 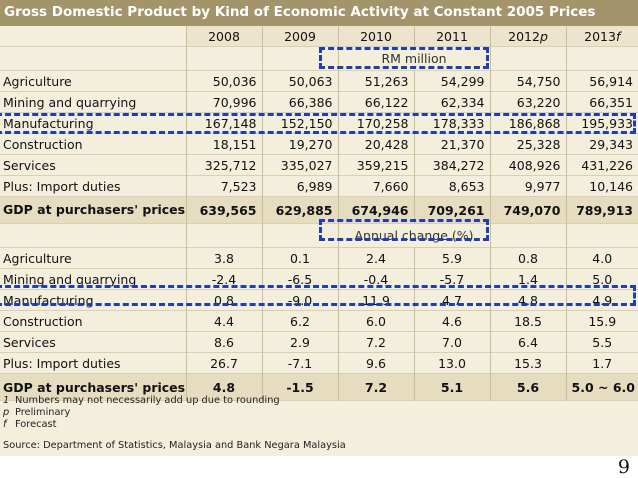 I want to click on cell-value: 66,122, so click(x=375, y=102).